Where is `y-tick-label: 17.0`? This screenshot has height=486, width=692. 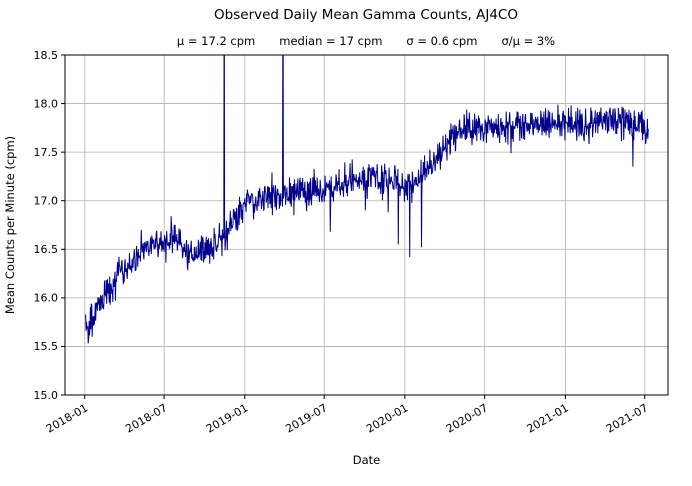
y-tick-label: 17.0 is located at coordinates (46, 201).